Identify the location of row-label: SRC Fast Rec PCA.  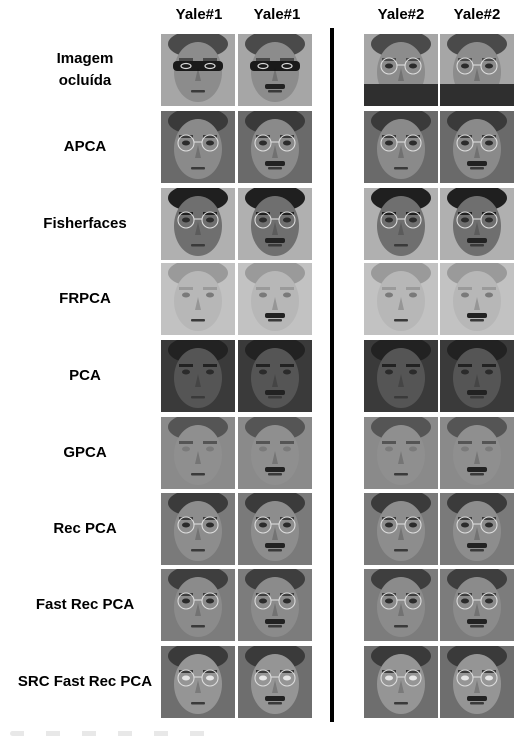
(85, 682).